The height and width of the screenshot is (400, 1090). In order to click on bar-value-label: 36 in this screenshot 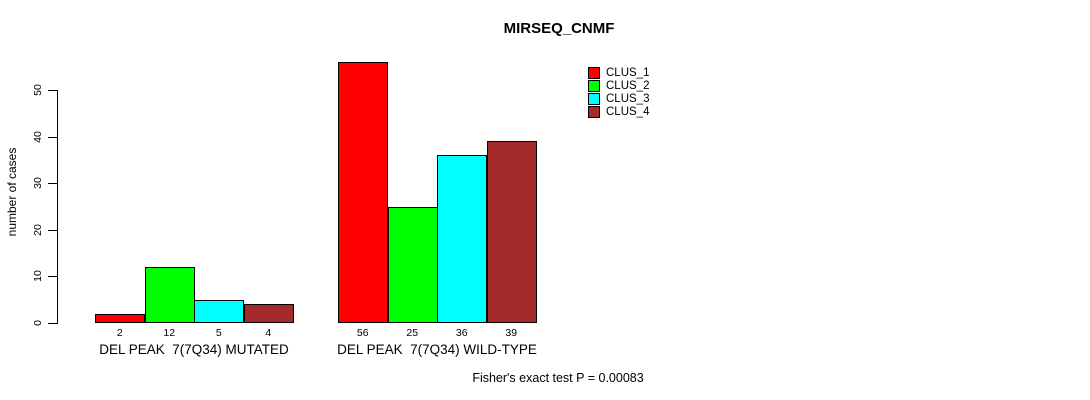, I will do `click(461, 333)`.